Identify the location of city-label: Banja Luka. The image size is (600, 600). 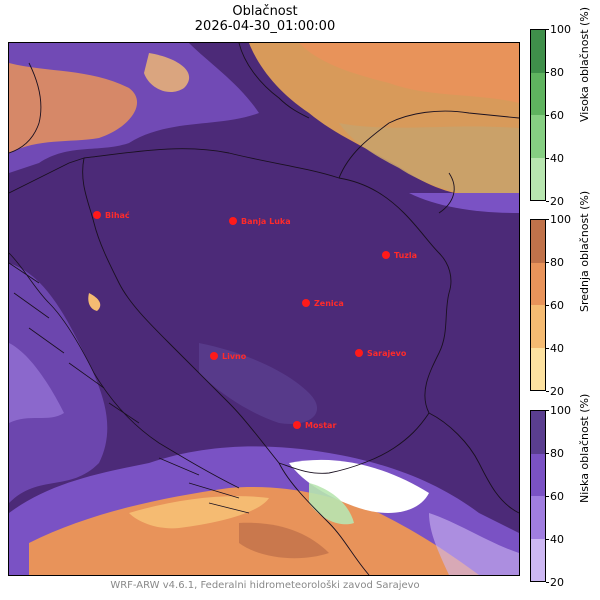
(266, 221).